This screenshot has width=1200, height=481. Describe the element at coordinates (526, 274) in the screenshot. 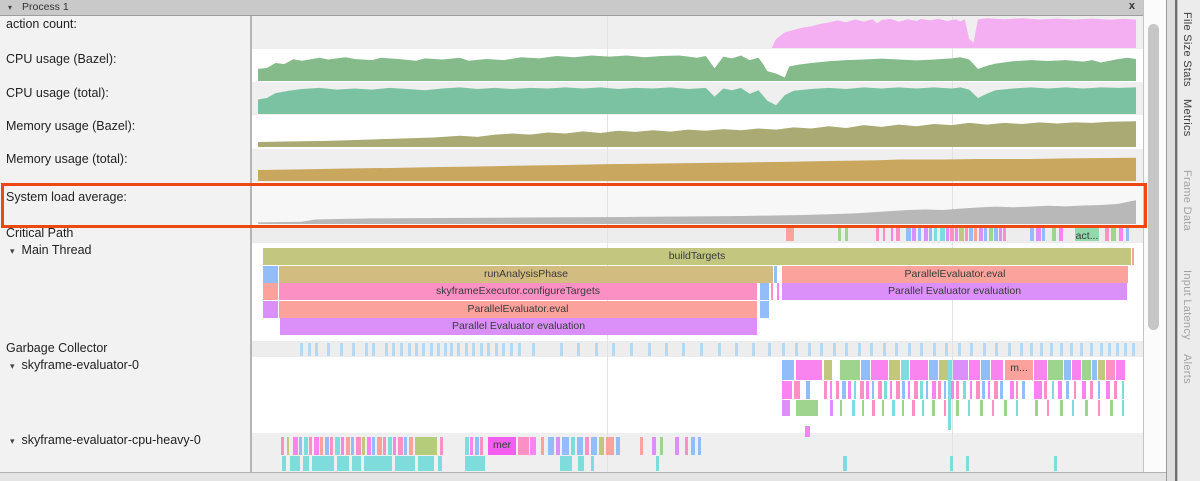

I see `main-thread-depth-1-bar: runAnalysisPhase` at that location.